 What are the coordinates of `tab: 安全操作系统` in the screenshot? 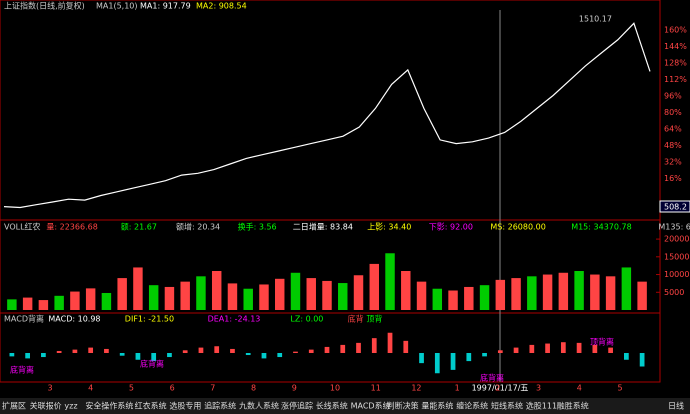 It's located at (109, 406).